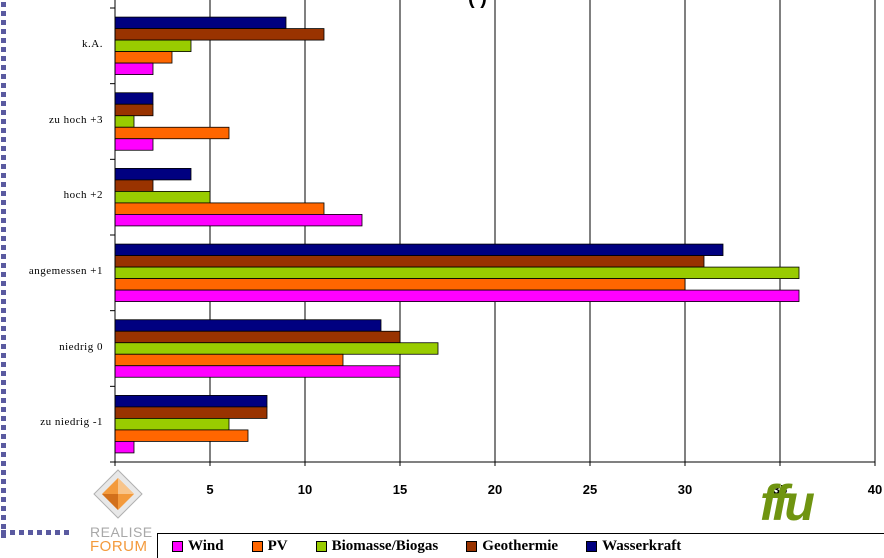  I want to click on category-label: k.A., so click(92, 43).